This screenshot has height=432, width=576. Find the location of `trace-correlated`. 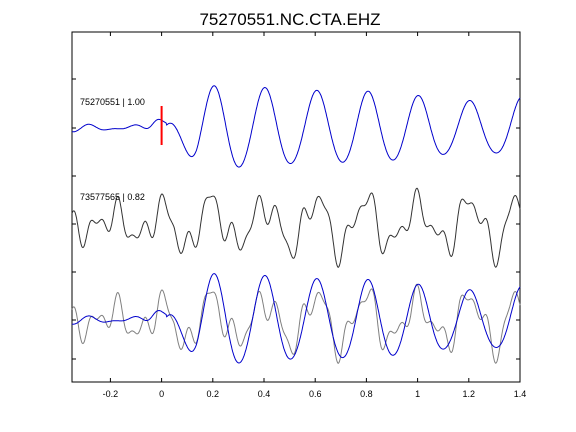

trace-correlated is located at coordinates (296, 227).